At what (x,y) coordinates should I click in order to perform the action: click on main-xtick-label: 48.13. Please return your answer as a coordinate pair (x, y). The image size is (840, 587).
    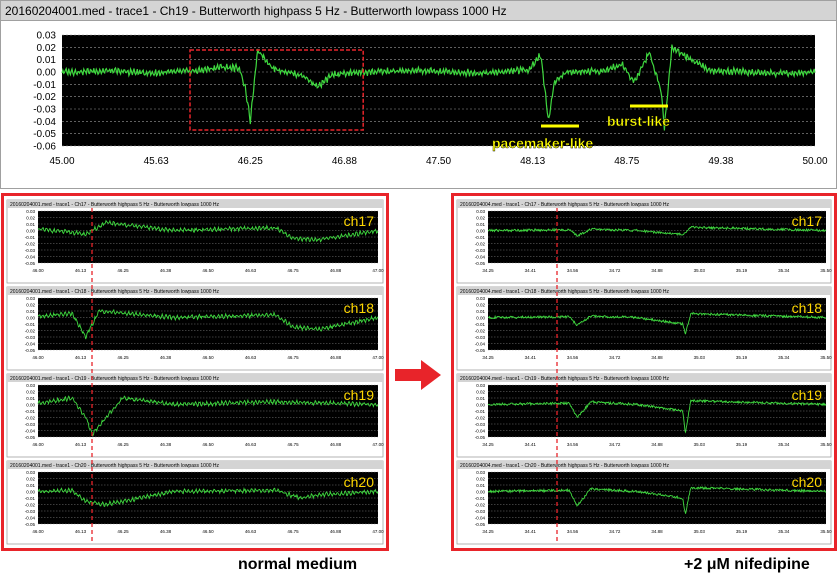
    Looking at the image, I should click on (532, 161).